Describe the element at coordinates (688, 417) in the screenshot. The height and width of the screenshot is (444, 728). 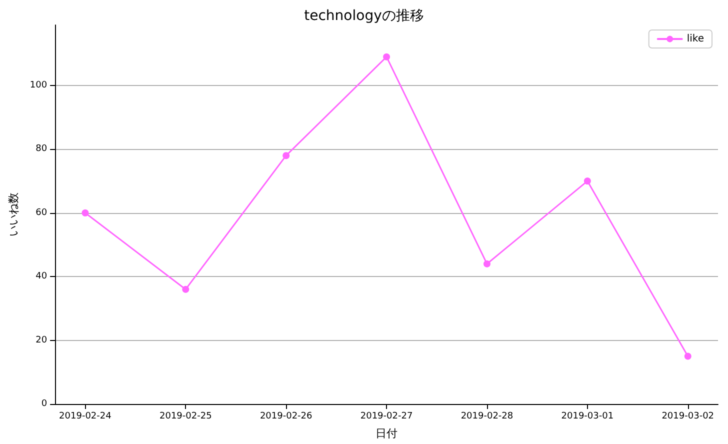
I see `x-tick-label: 2019-03-02` at that location.